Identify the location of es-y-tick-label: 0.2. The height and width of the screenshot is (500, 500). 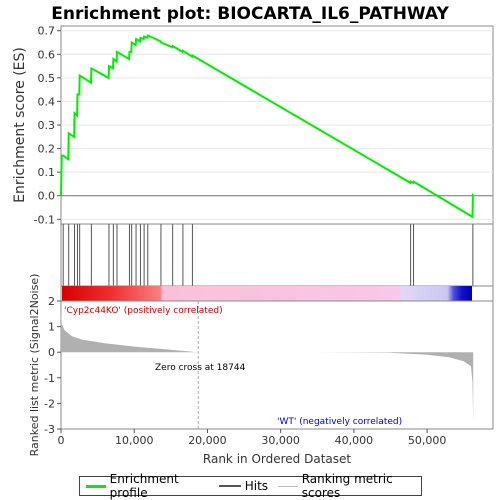
(47, 149).